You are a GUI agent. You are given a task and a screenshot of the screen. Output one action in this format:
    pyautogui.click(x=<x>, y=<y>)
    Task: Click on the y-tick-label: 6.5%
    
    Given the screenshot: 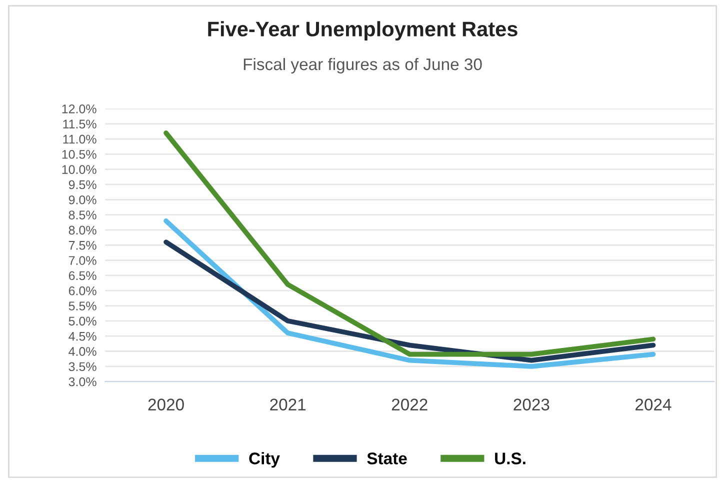 What is the action you would take?
    pyautogui.click(x=82, y=275)
    